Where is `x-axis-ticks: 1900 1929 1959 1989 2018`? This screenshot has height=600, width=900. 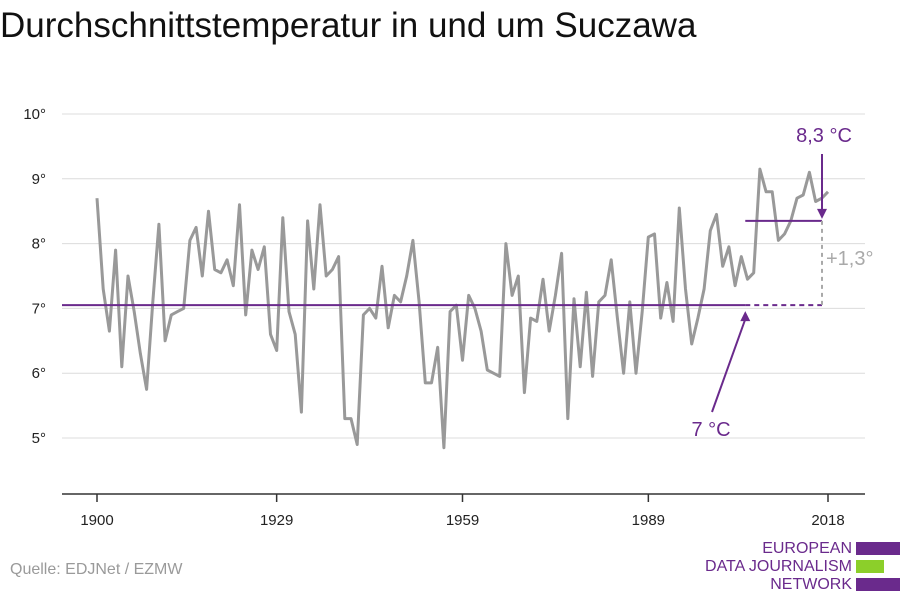 x-axis-ticks: 1900 1929 1959 1989 2018 is located at coordinates (462, 511).